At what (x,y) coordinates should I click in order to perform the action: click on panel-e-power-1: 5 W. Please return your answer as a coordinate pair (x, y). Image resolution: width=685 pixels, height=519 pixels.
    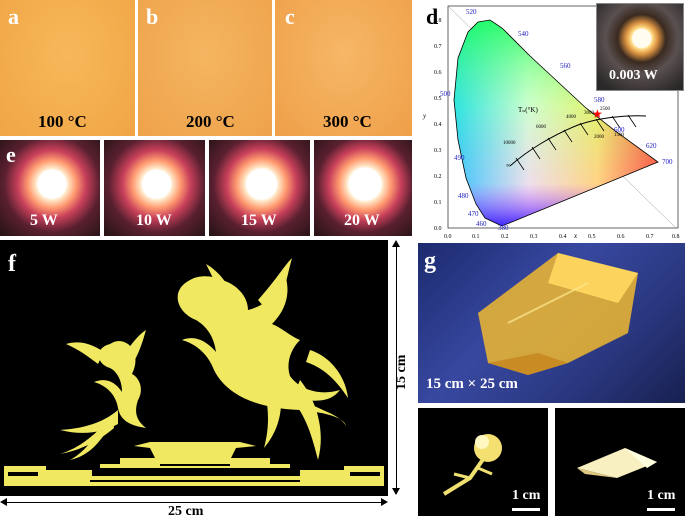
    Looking at the image, I should click on (44, 220).